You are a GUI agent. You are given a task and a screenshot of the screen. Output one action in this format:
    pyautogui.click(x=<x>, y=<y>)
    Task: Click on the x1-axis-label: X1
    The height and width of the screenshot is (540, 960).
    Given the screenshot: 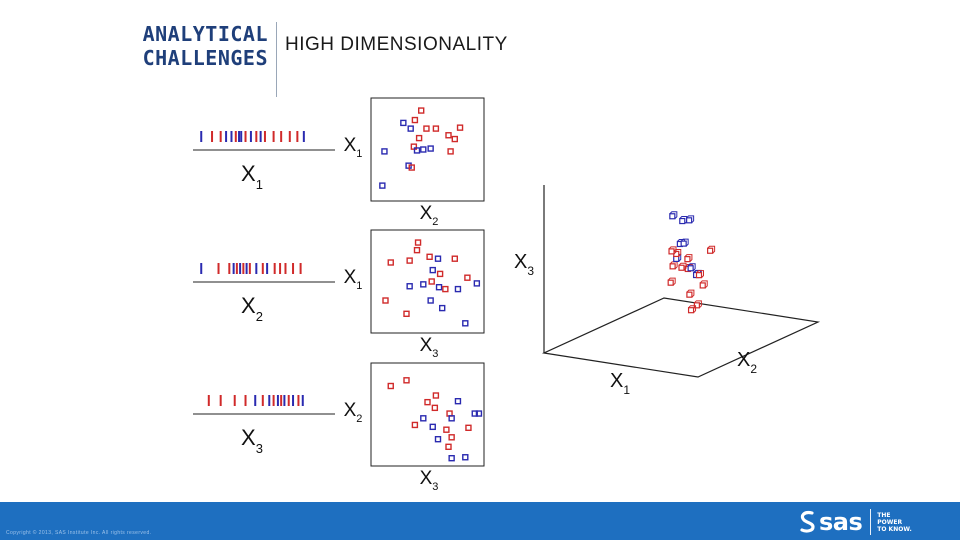 What is the action you would take?
    pyautogui.click(x=620, y=383)
    